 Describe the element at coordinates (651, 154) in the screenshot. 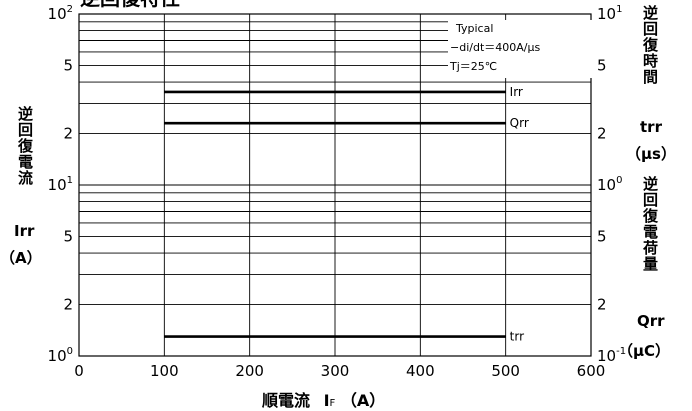

I see `right-axis-unit-trr: （μs）` at that location.